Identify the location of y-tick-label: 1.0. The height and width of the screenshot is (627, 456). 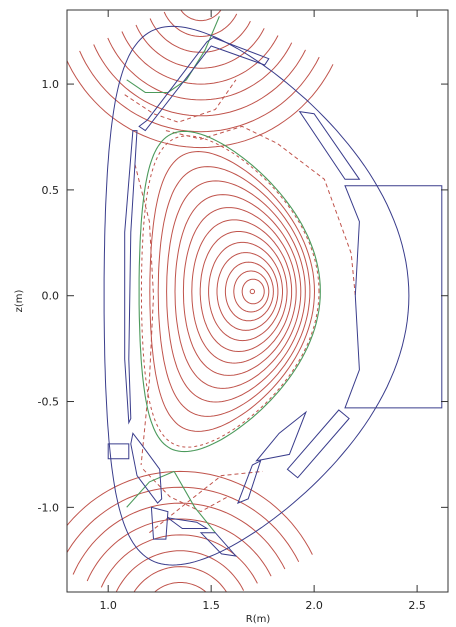
(51, 84).